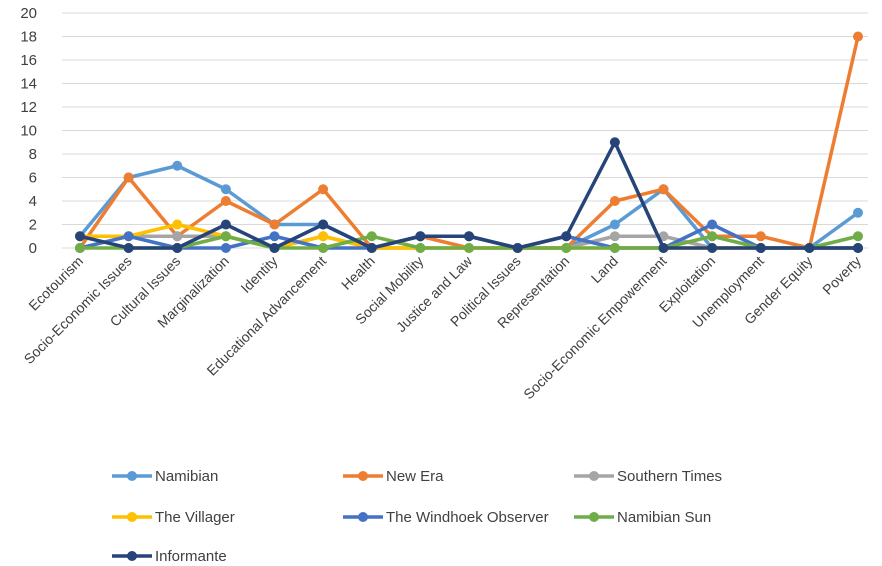  I want to click on legend-item: Informante, so click(169, 556).